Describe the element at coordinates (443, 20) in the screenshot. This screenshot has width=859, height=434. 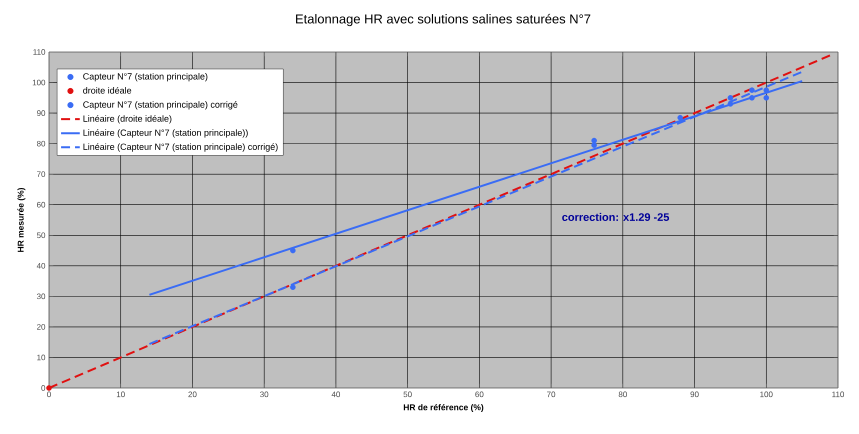
I see `chart-title: Etalonnage HR avec solutions salines saturées N°7` at that location.